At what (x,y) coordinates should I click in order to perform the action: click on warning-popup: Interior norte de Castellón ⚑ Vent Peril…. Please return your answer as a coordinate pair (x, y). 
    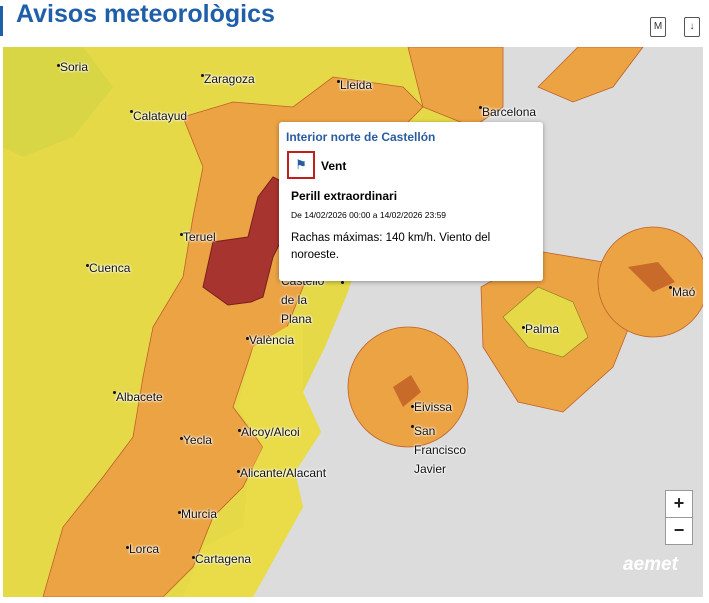
    Looking at the image, I should click on (411, 201).